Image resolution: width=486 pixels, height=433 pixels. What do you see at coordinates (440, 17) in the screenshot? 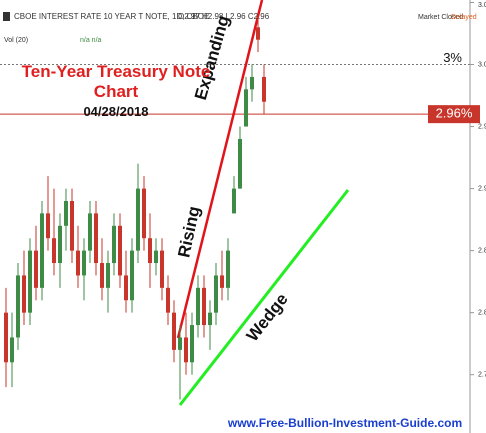
I see `status: Market Closed` at bounding box center [440, 17].